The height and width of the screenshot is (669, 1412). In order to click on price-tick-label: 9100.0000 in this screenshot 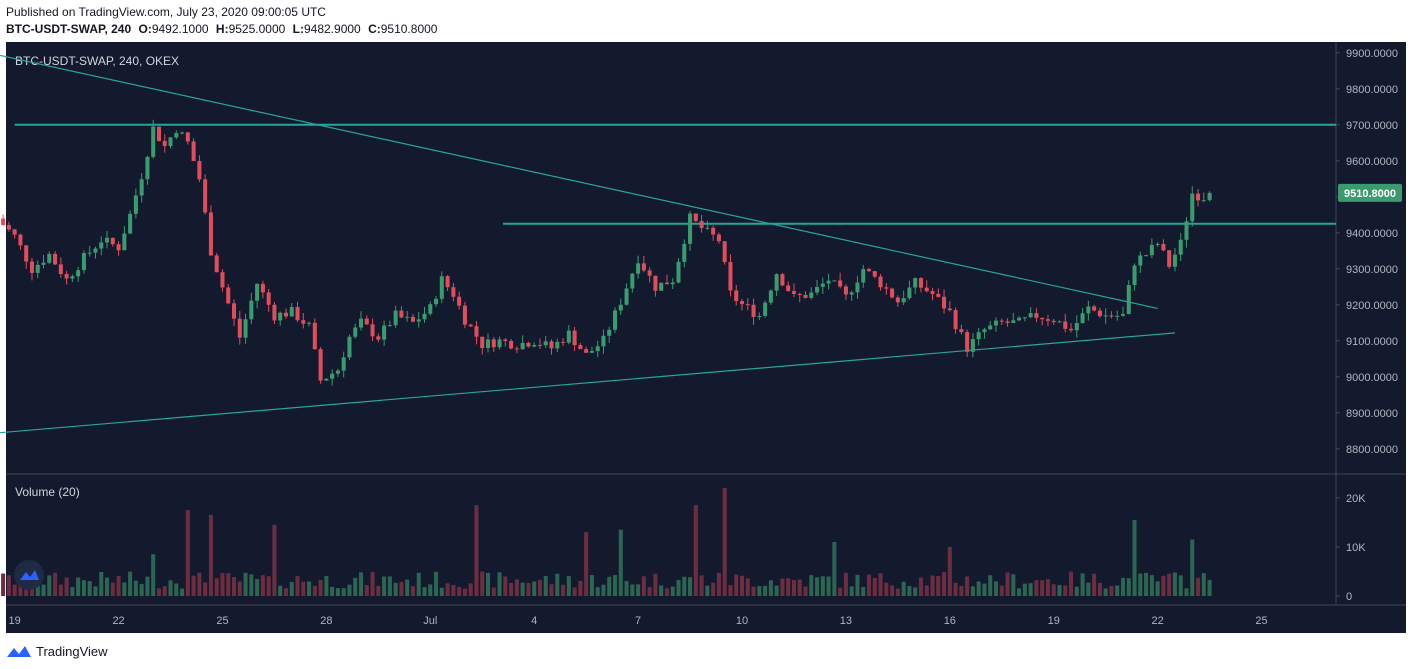, I will do `click(1372, 342)`.